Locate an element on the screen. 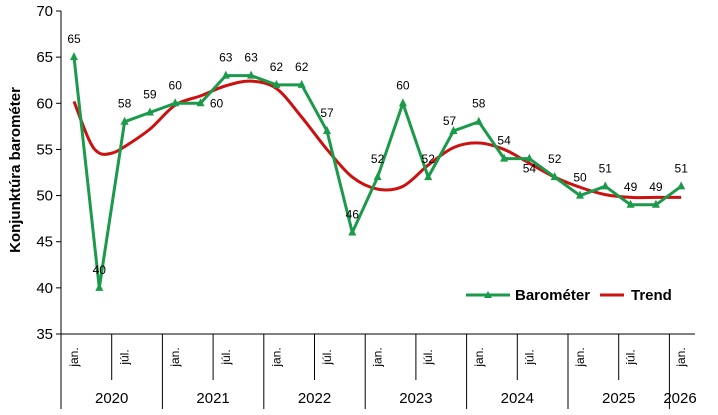 The image size is (718, 415). y-tick-label: 40 is located at coordinates (44, 288).